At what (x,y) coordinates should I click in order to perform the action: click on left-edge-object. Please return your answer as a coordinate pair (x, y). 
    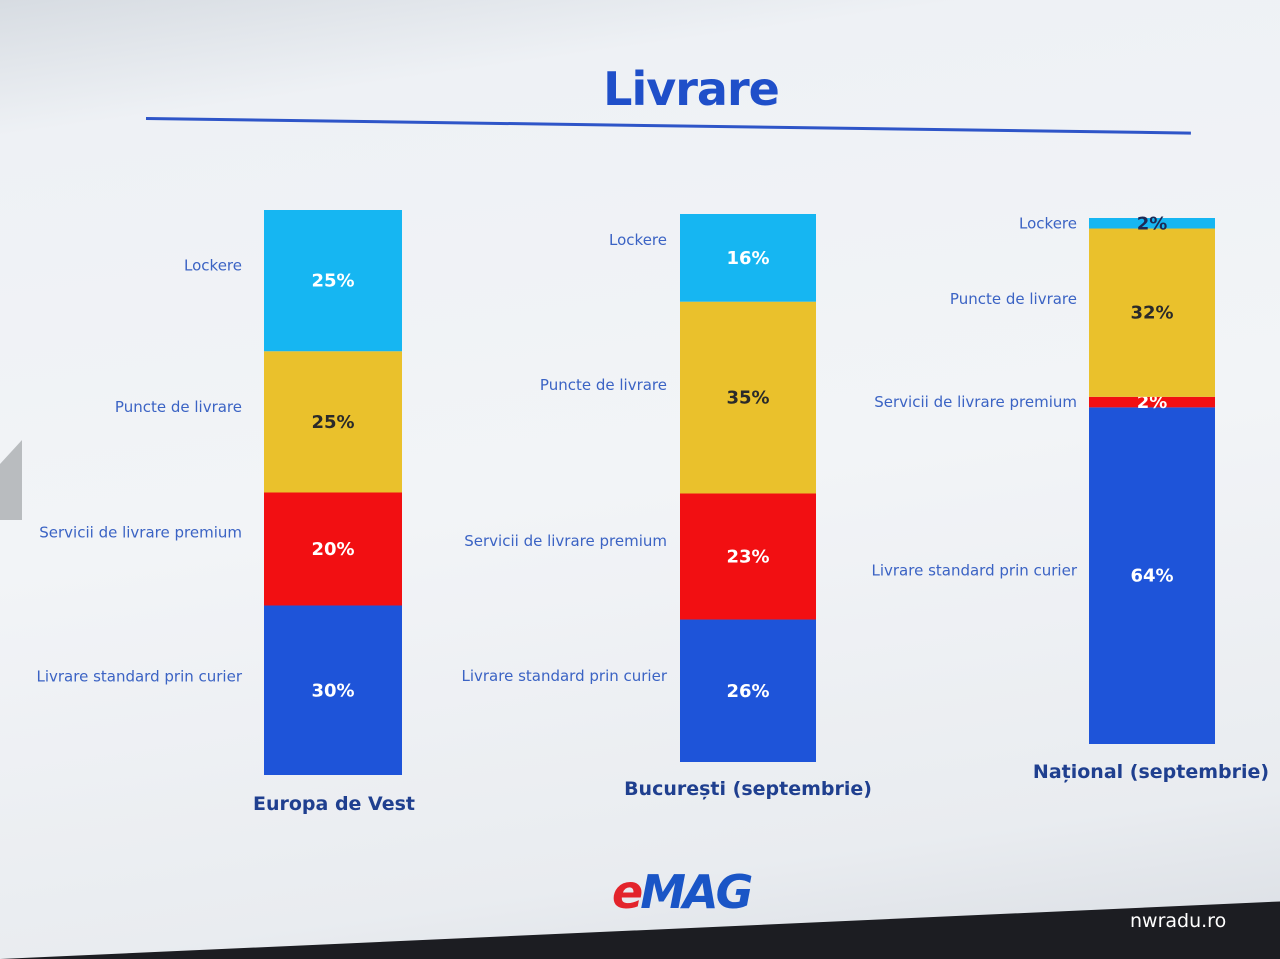
    Looking at the image, I should click on (11, 480).